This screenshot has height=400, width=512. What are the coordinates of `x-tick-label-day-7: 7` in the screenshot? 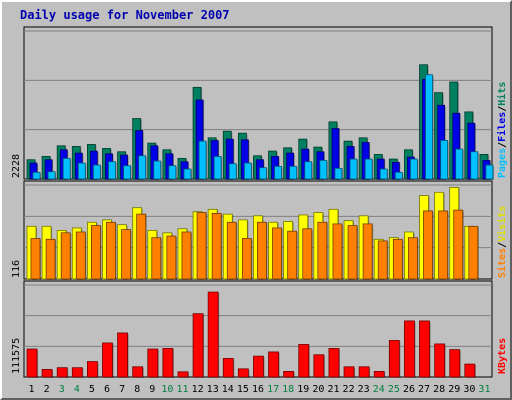 It's located at (122, 389).